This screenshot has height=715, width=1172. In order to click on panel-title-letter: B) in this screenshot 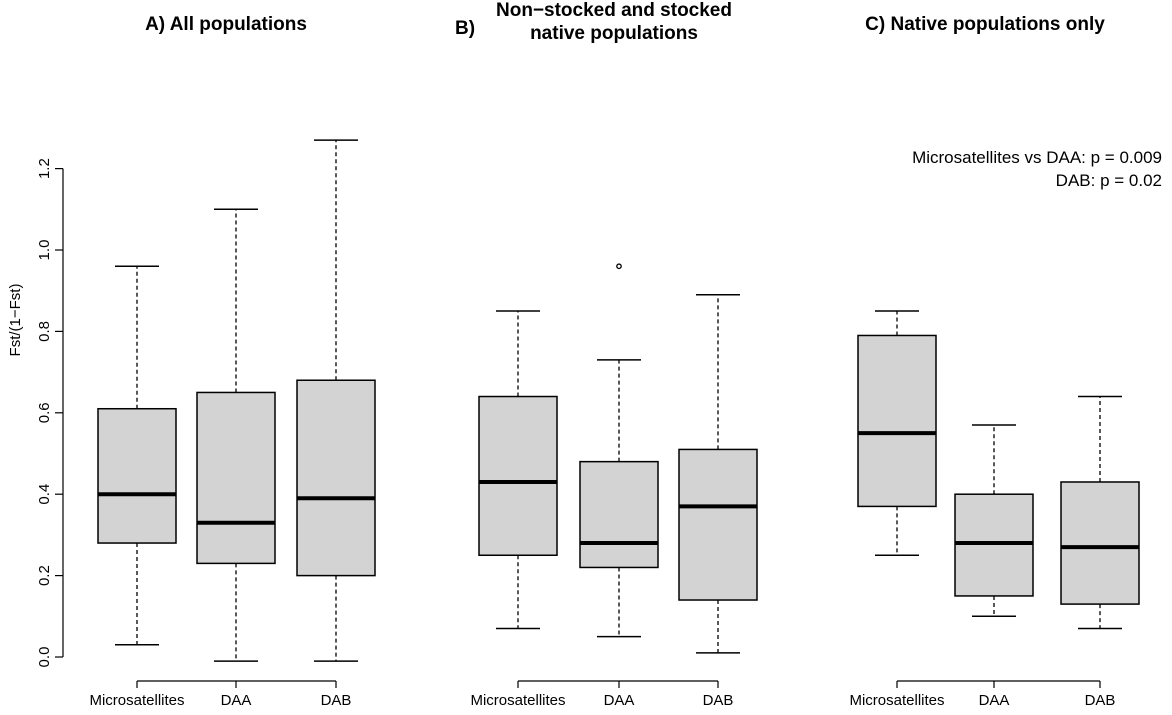, I will do `click(465, 28)`.